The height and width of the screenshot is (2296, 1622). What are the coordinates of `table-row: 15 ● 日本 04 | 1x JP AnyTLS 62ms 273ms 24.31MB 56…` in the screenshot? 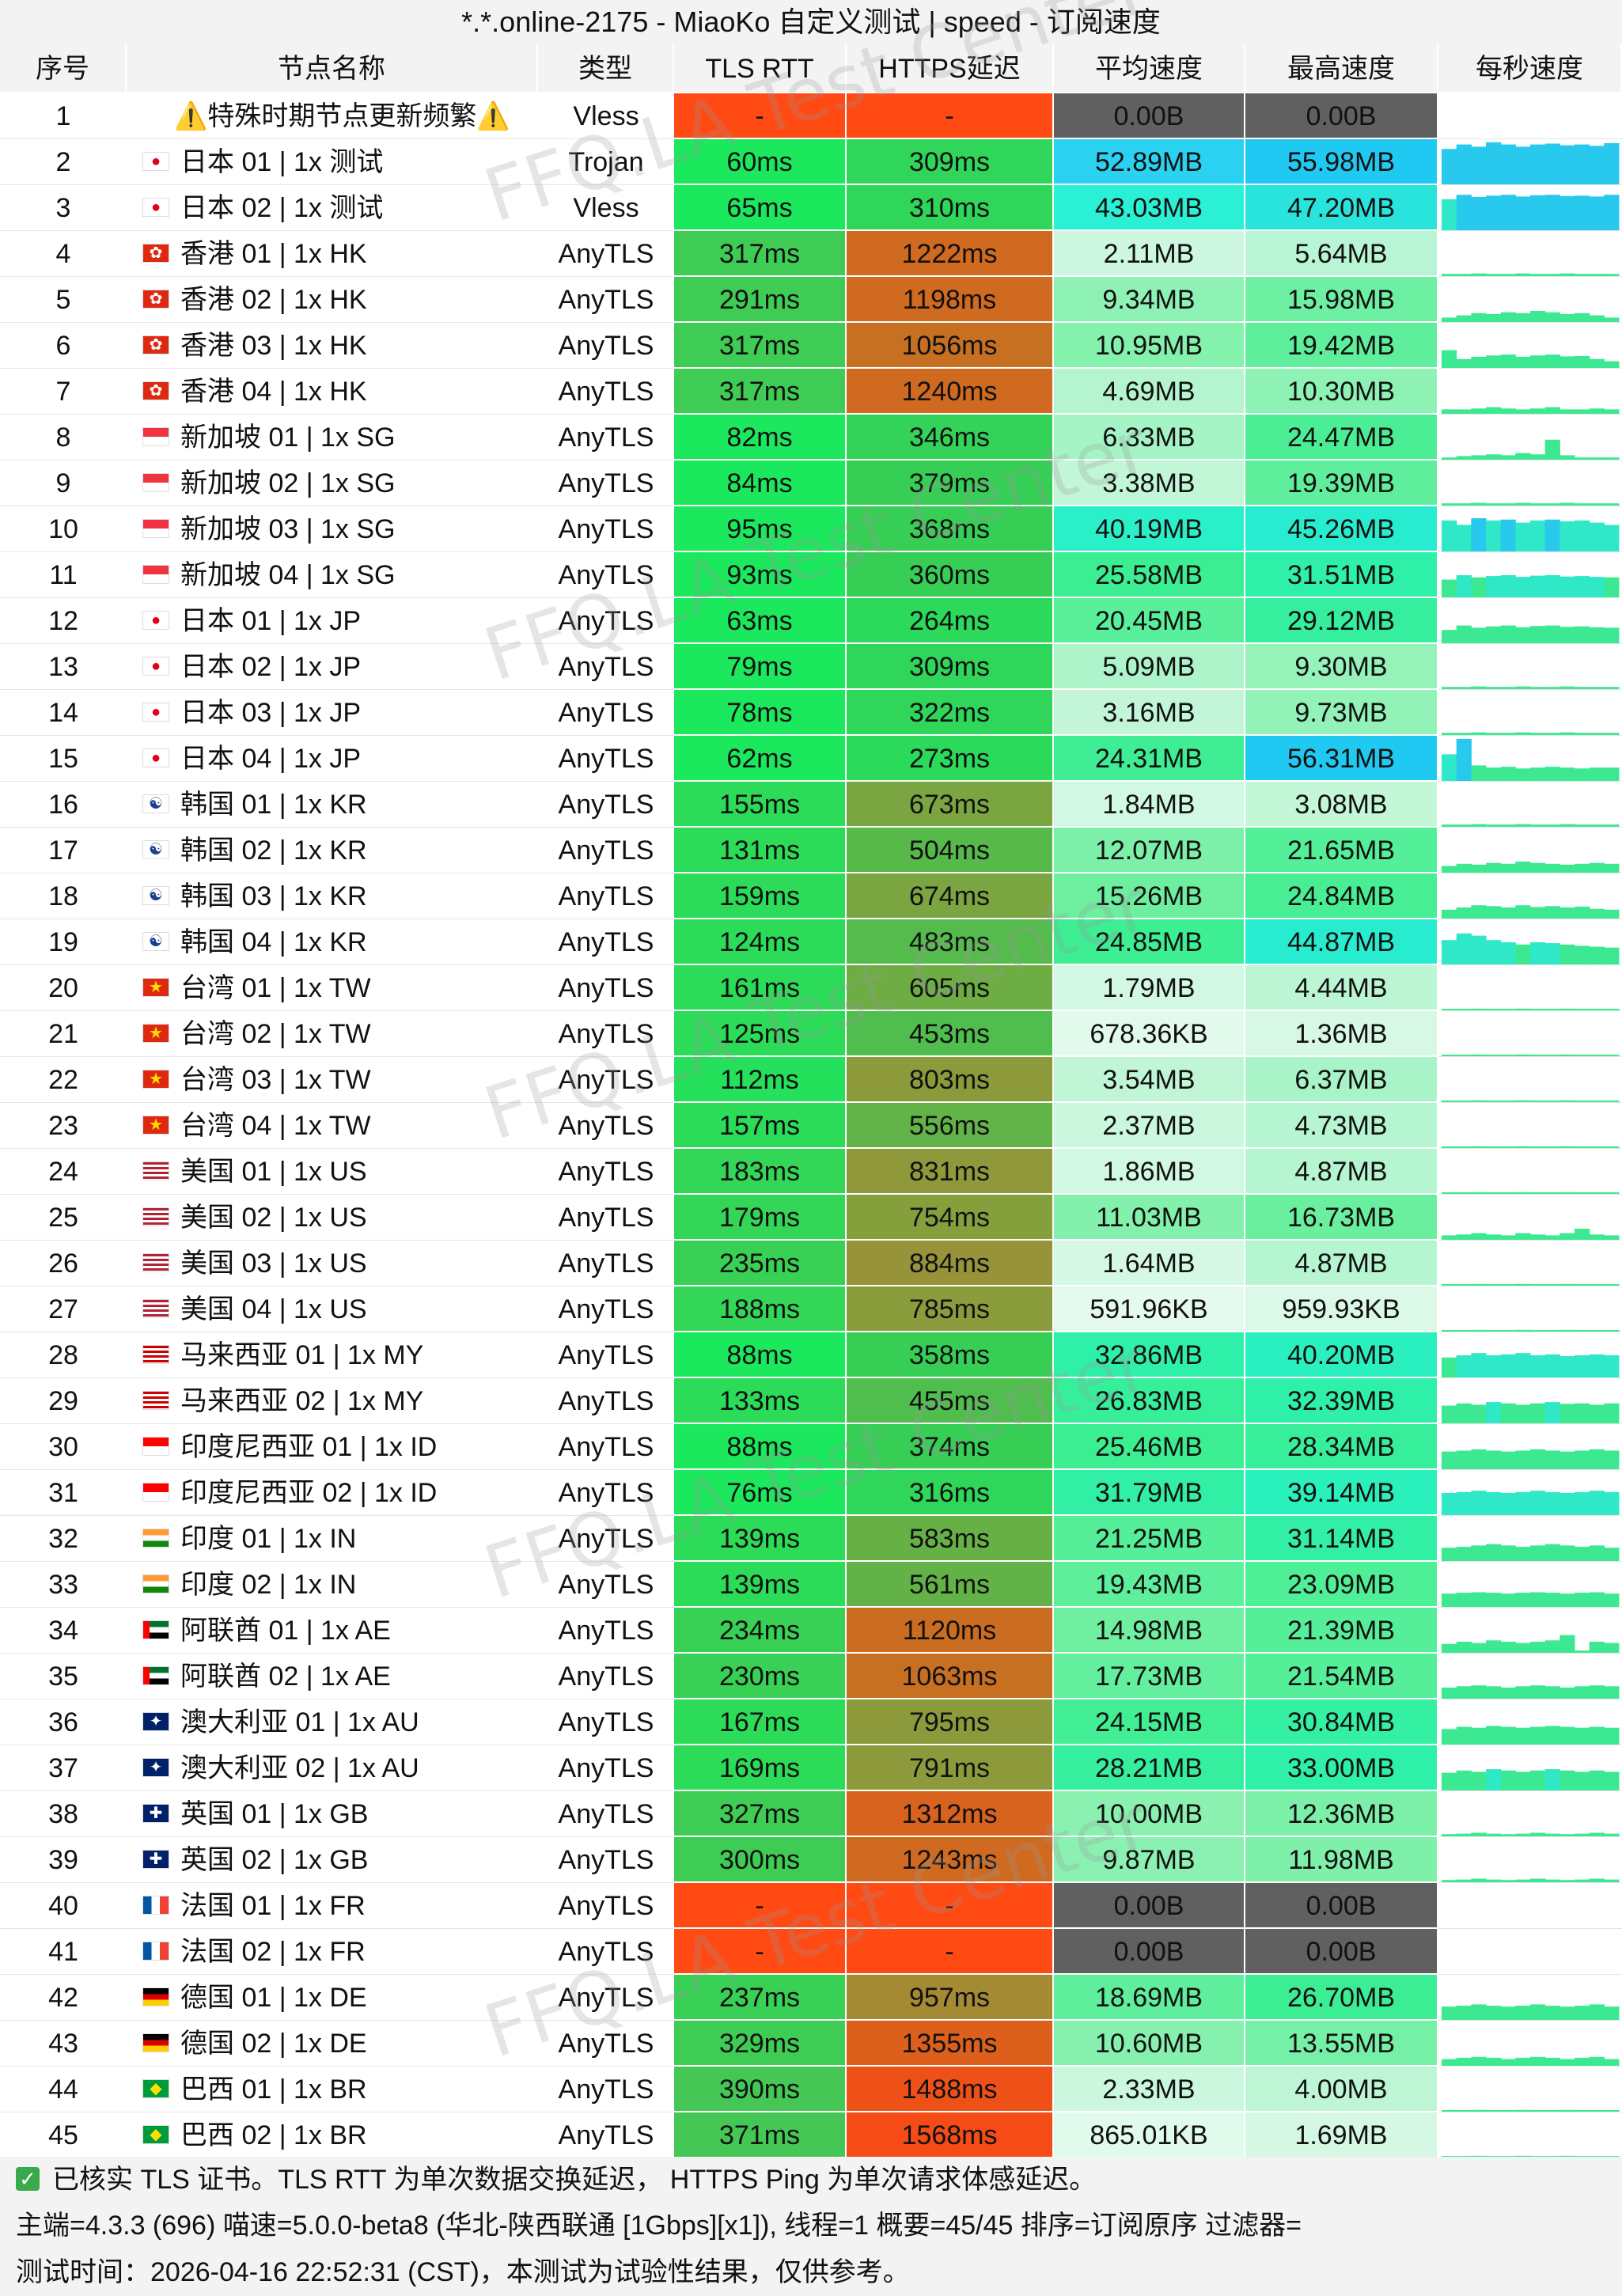 It's located at (811, 759).